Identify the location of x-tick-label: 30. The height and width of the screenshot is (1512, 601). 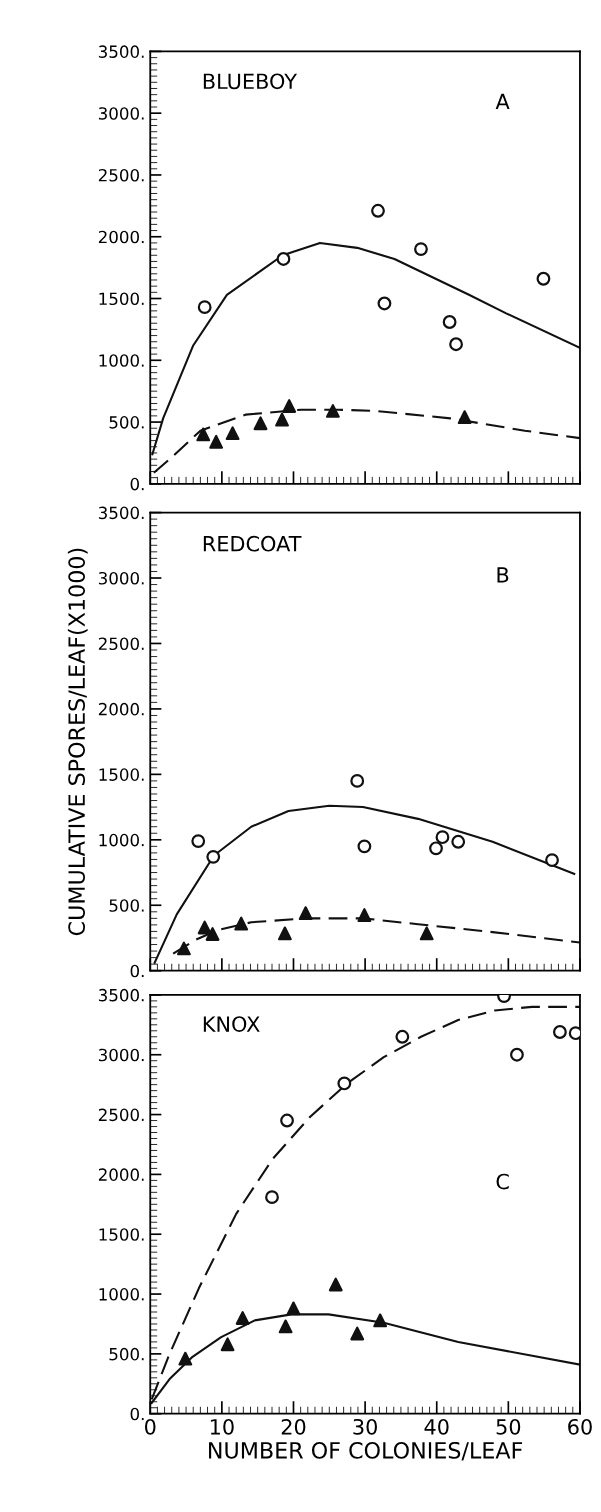
(365, 1426).